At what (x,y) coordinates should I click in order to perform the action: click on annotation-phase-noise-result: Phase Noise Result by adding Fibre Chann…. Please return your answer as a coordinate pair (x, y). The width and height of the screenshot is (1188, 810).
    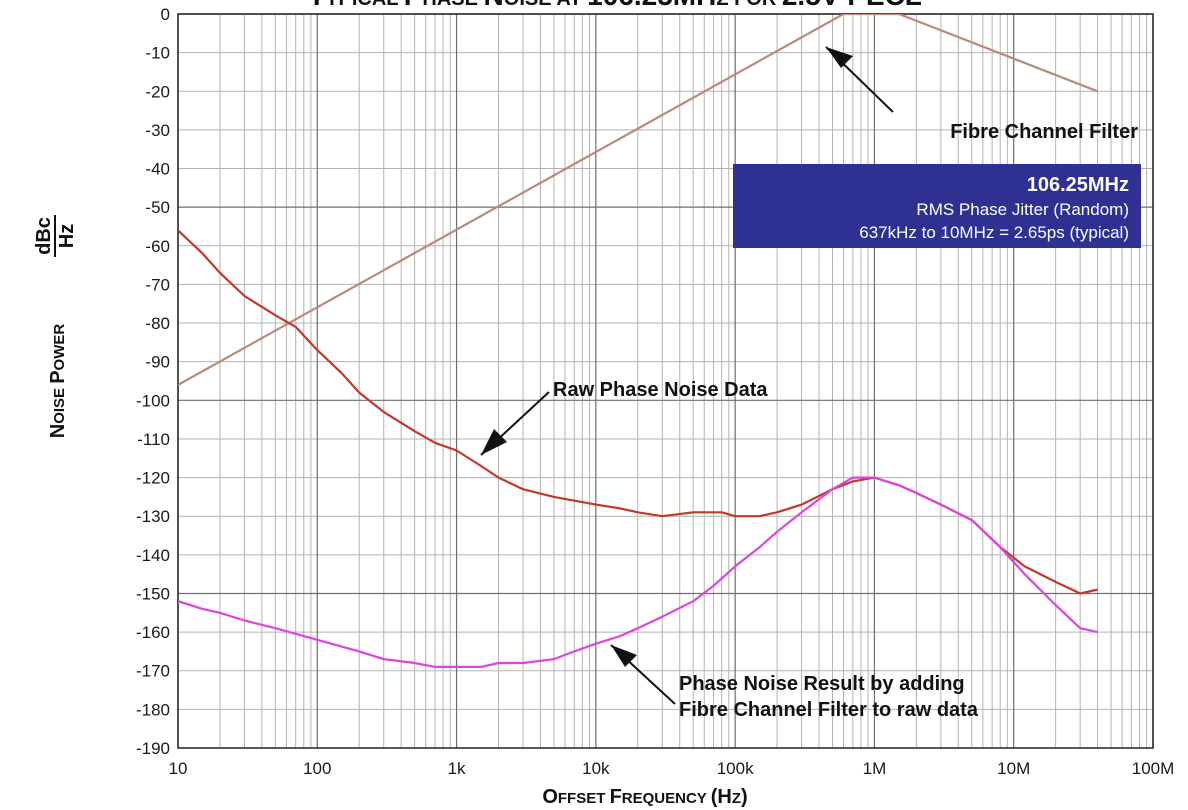
    Looking at the image, I should click on (794, 682).